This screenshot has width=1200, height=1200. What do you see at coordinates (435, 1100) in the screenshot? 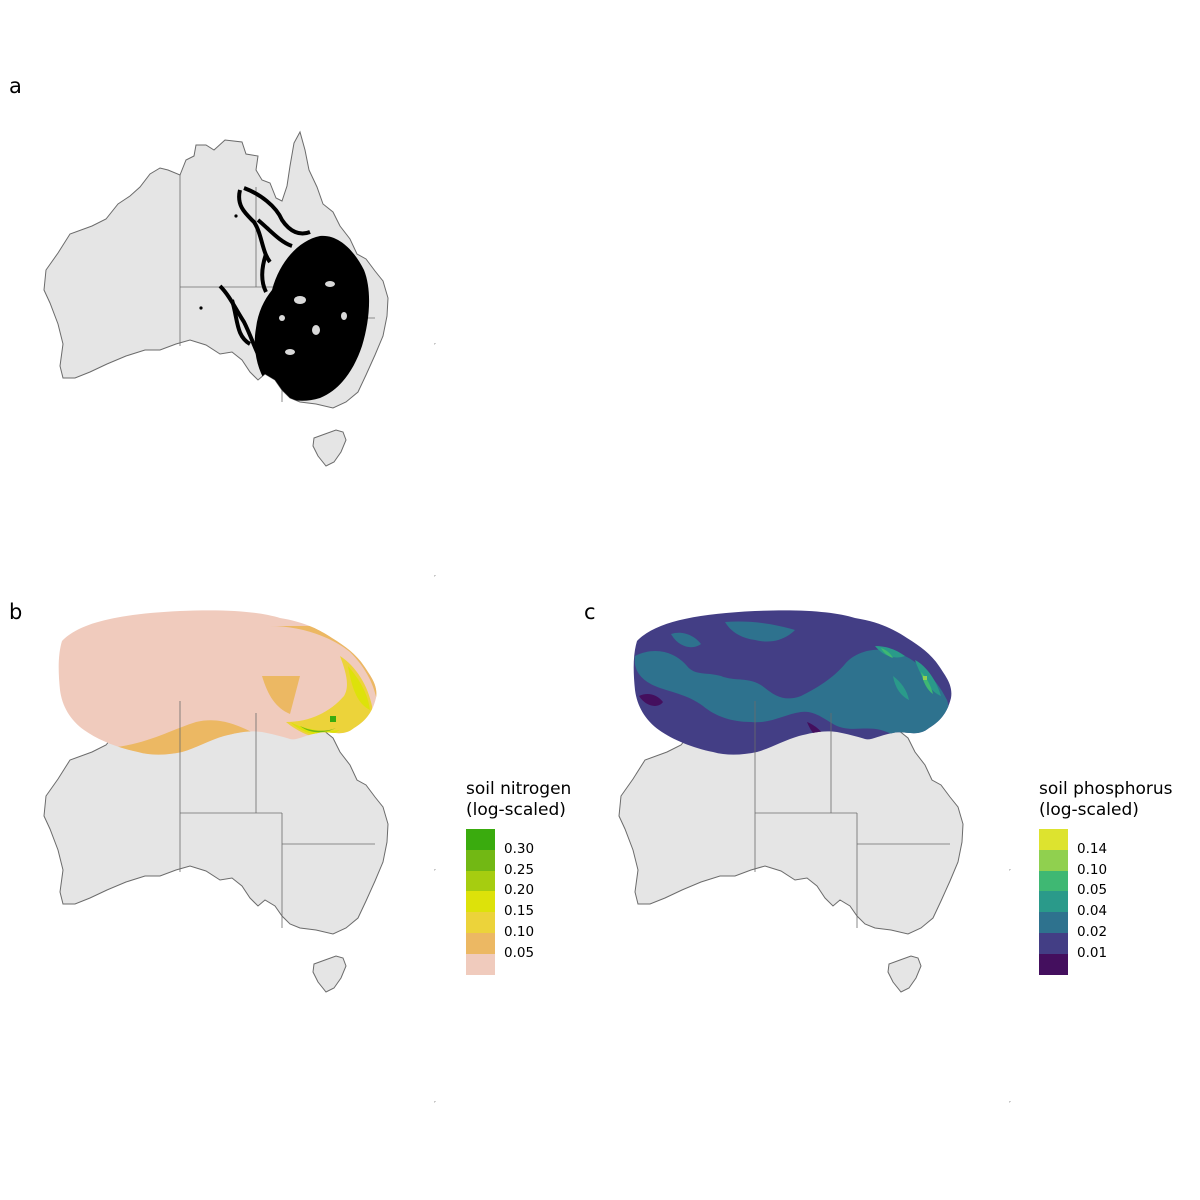
I see `panel-b-bottom-mark: ,` at bounding box center [435, 1100].